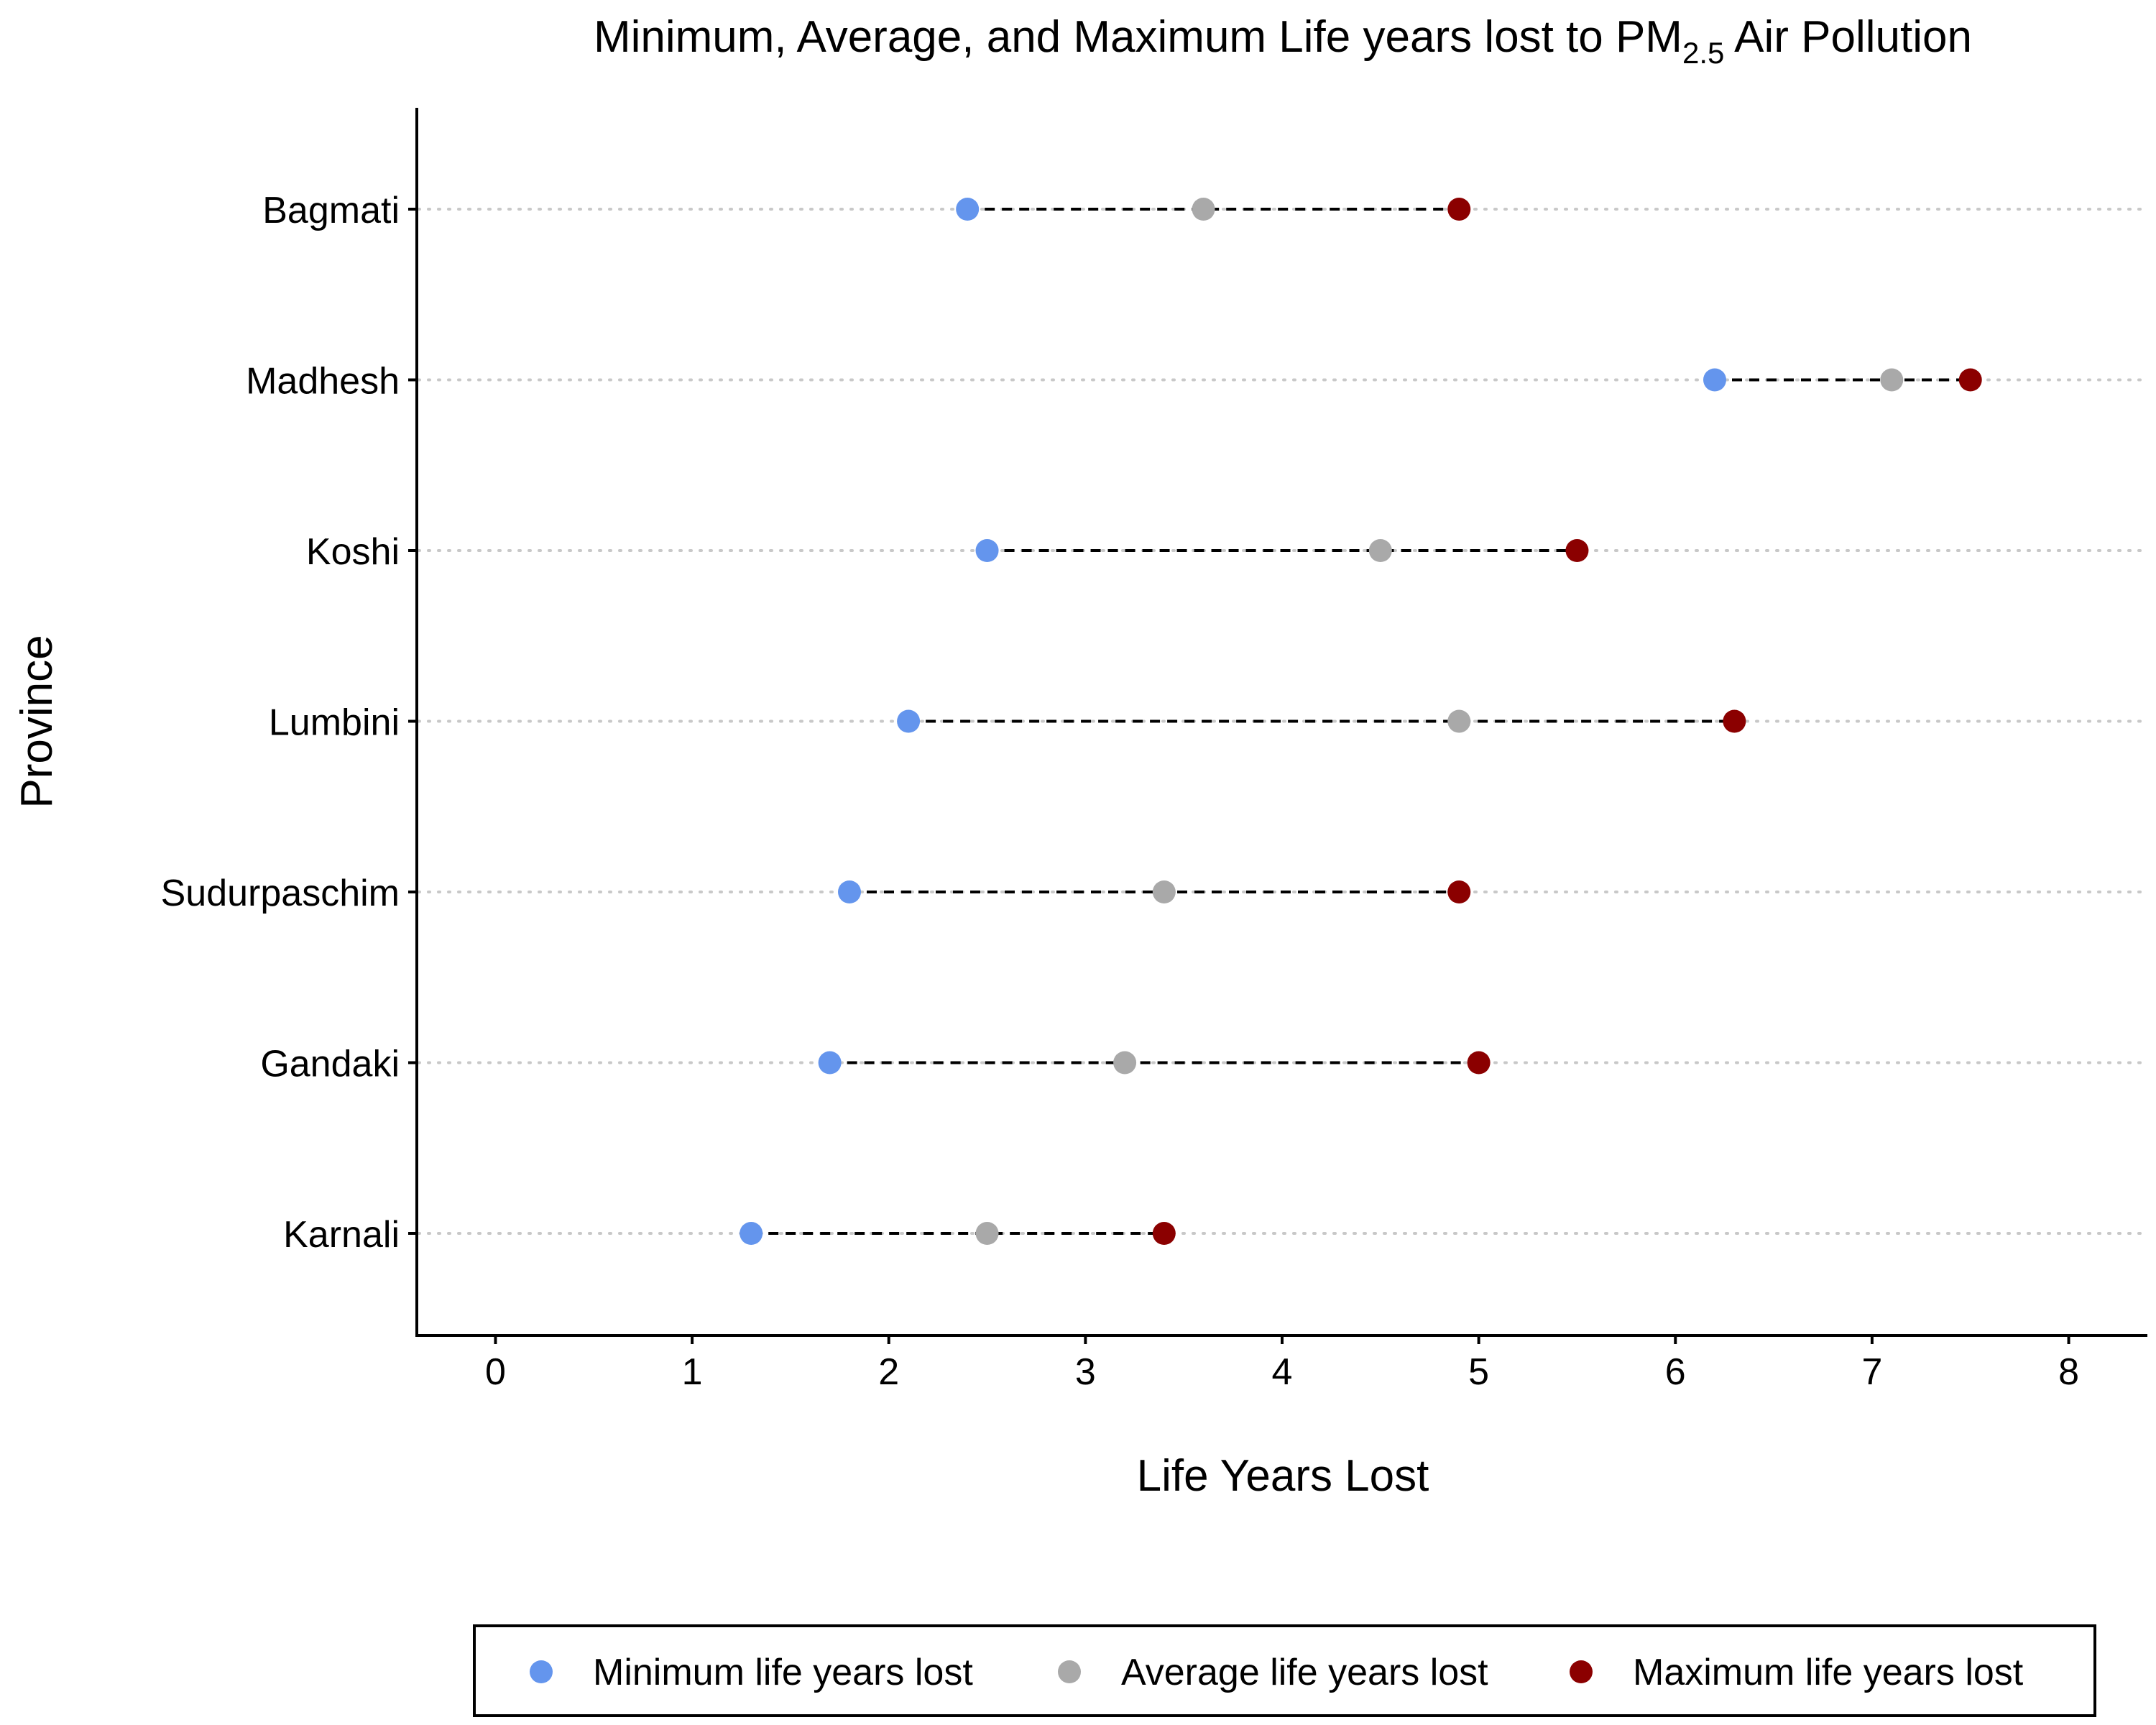 Image resolution: width=2156 pixels, height=1725 pixels. What do you see at coordinates (1871, 1372) in the screenshot?
I see `x-tick-label: 7` at bounding box center [1871, 1372].